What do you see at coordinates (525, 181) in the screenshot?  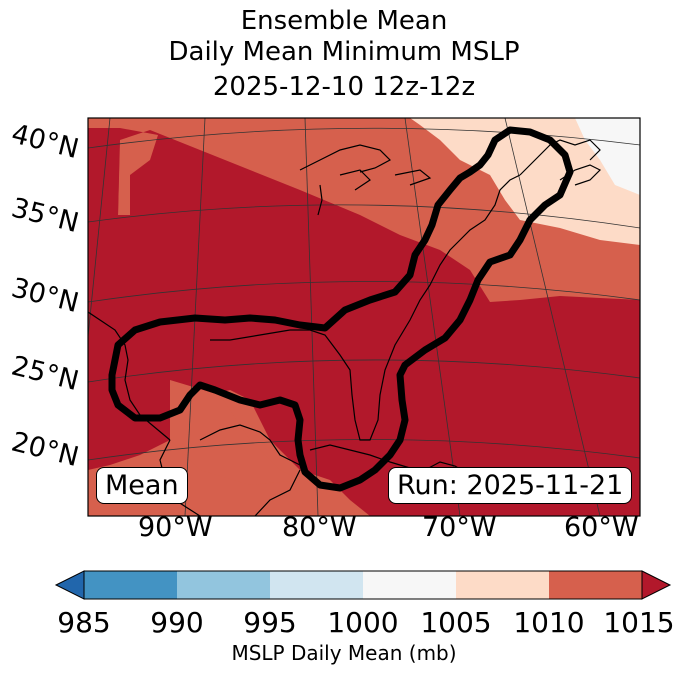 I see `field-1005-1010-ne` at bounding box center [525, 181].